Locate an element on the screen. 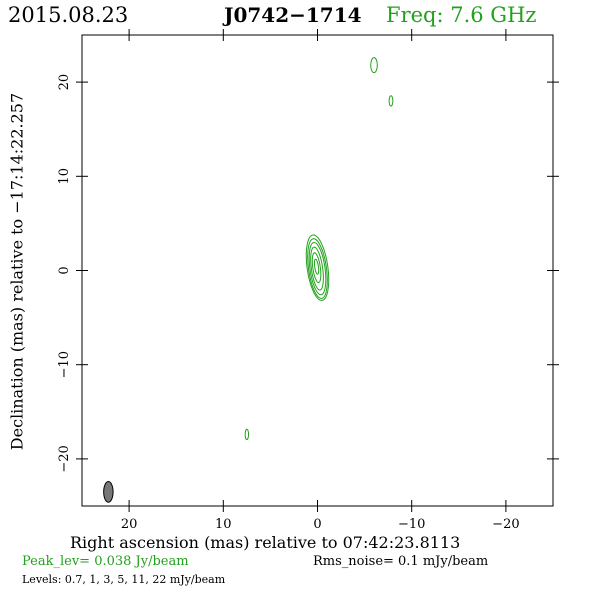 Image resolution: width=590 pixels, height=590 pixels. frequency-label: Freq: 7.6 GHz is located at coordinates (461, 15).